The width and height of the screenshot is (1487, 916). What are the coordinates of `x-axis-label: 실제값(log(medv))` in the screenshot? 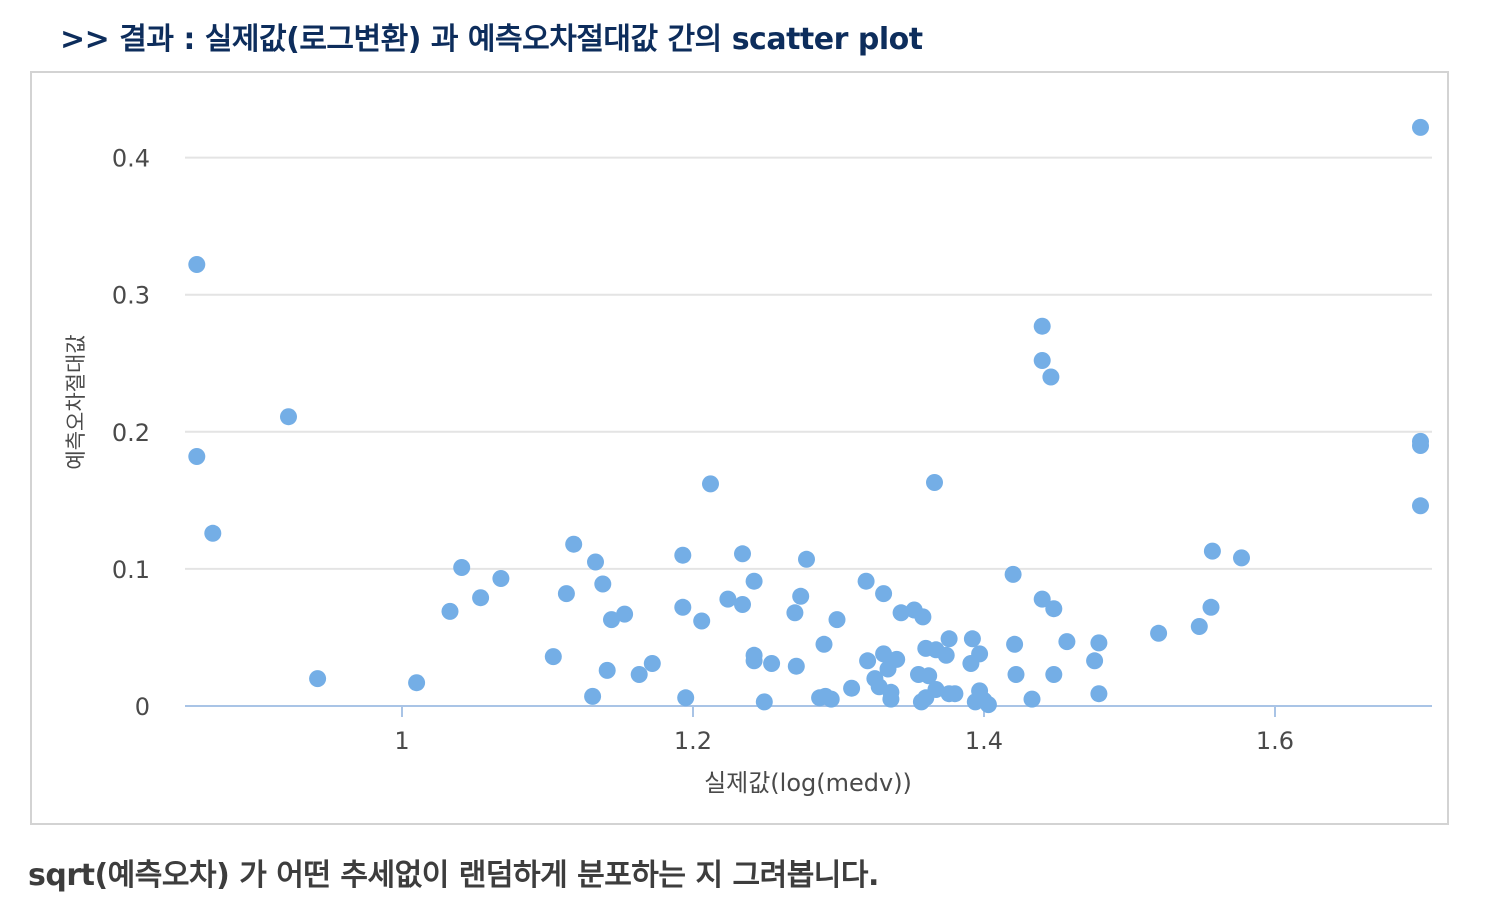 It's located at (808, 783).